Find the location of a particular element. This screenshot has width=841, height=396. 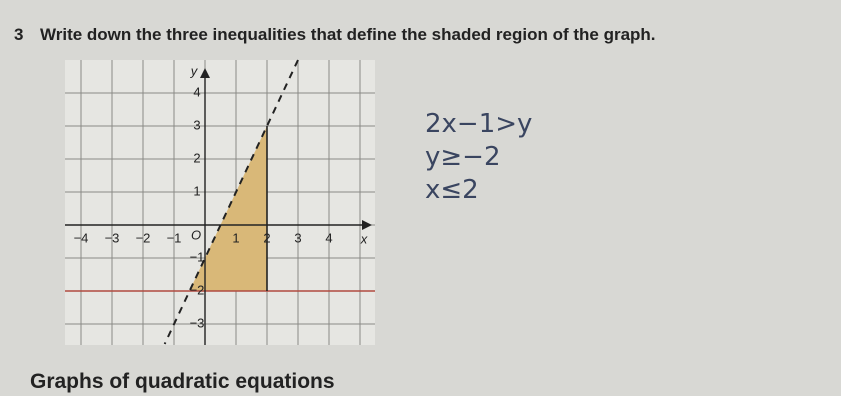

x-tick-label: 1 is located at coordinates (235, 237).